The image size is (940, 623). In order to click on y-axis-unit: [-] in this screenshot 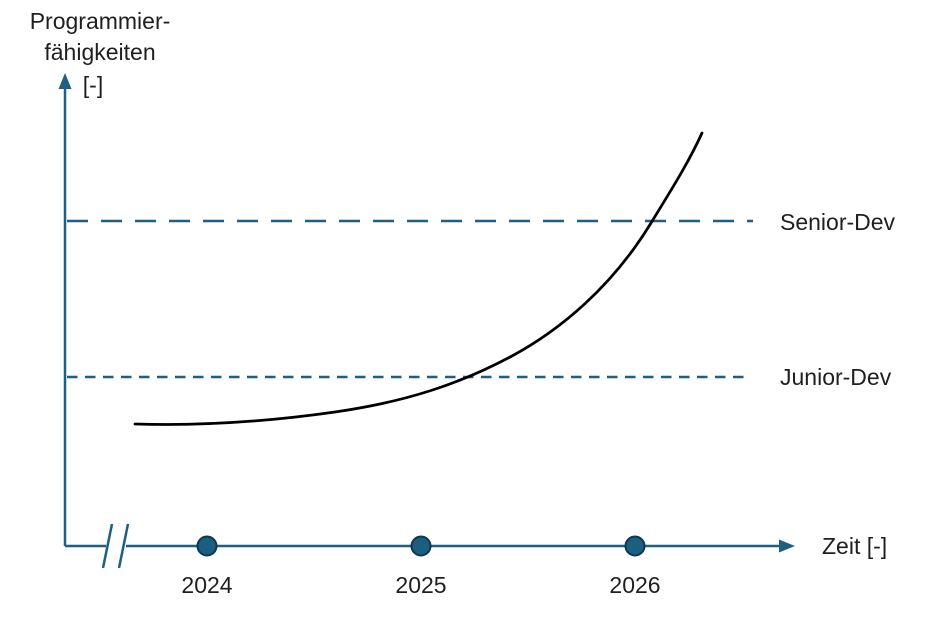, I will do `click(93, 85)`.